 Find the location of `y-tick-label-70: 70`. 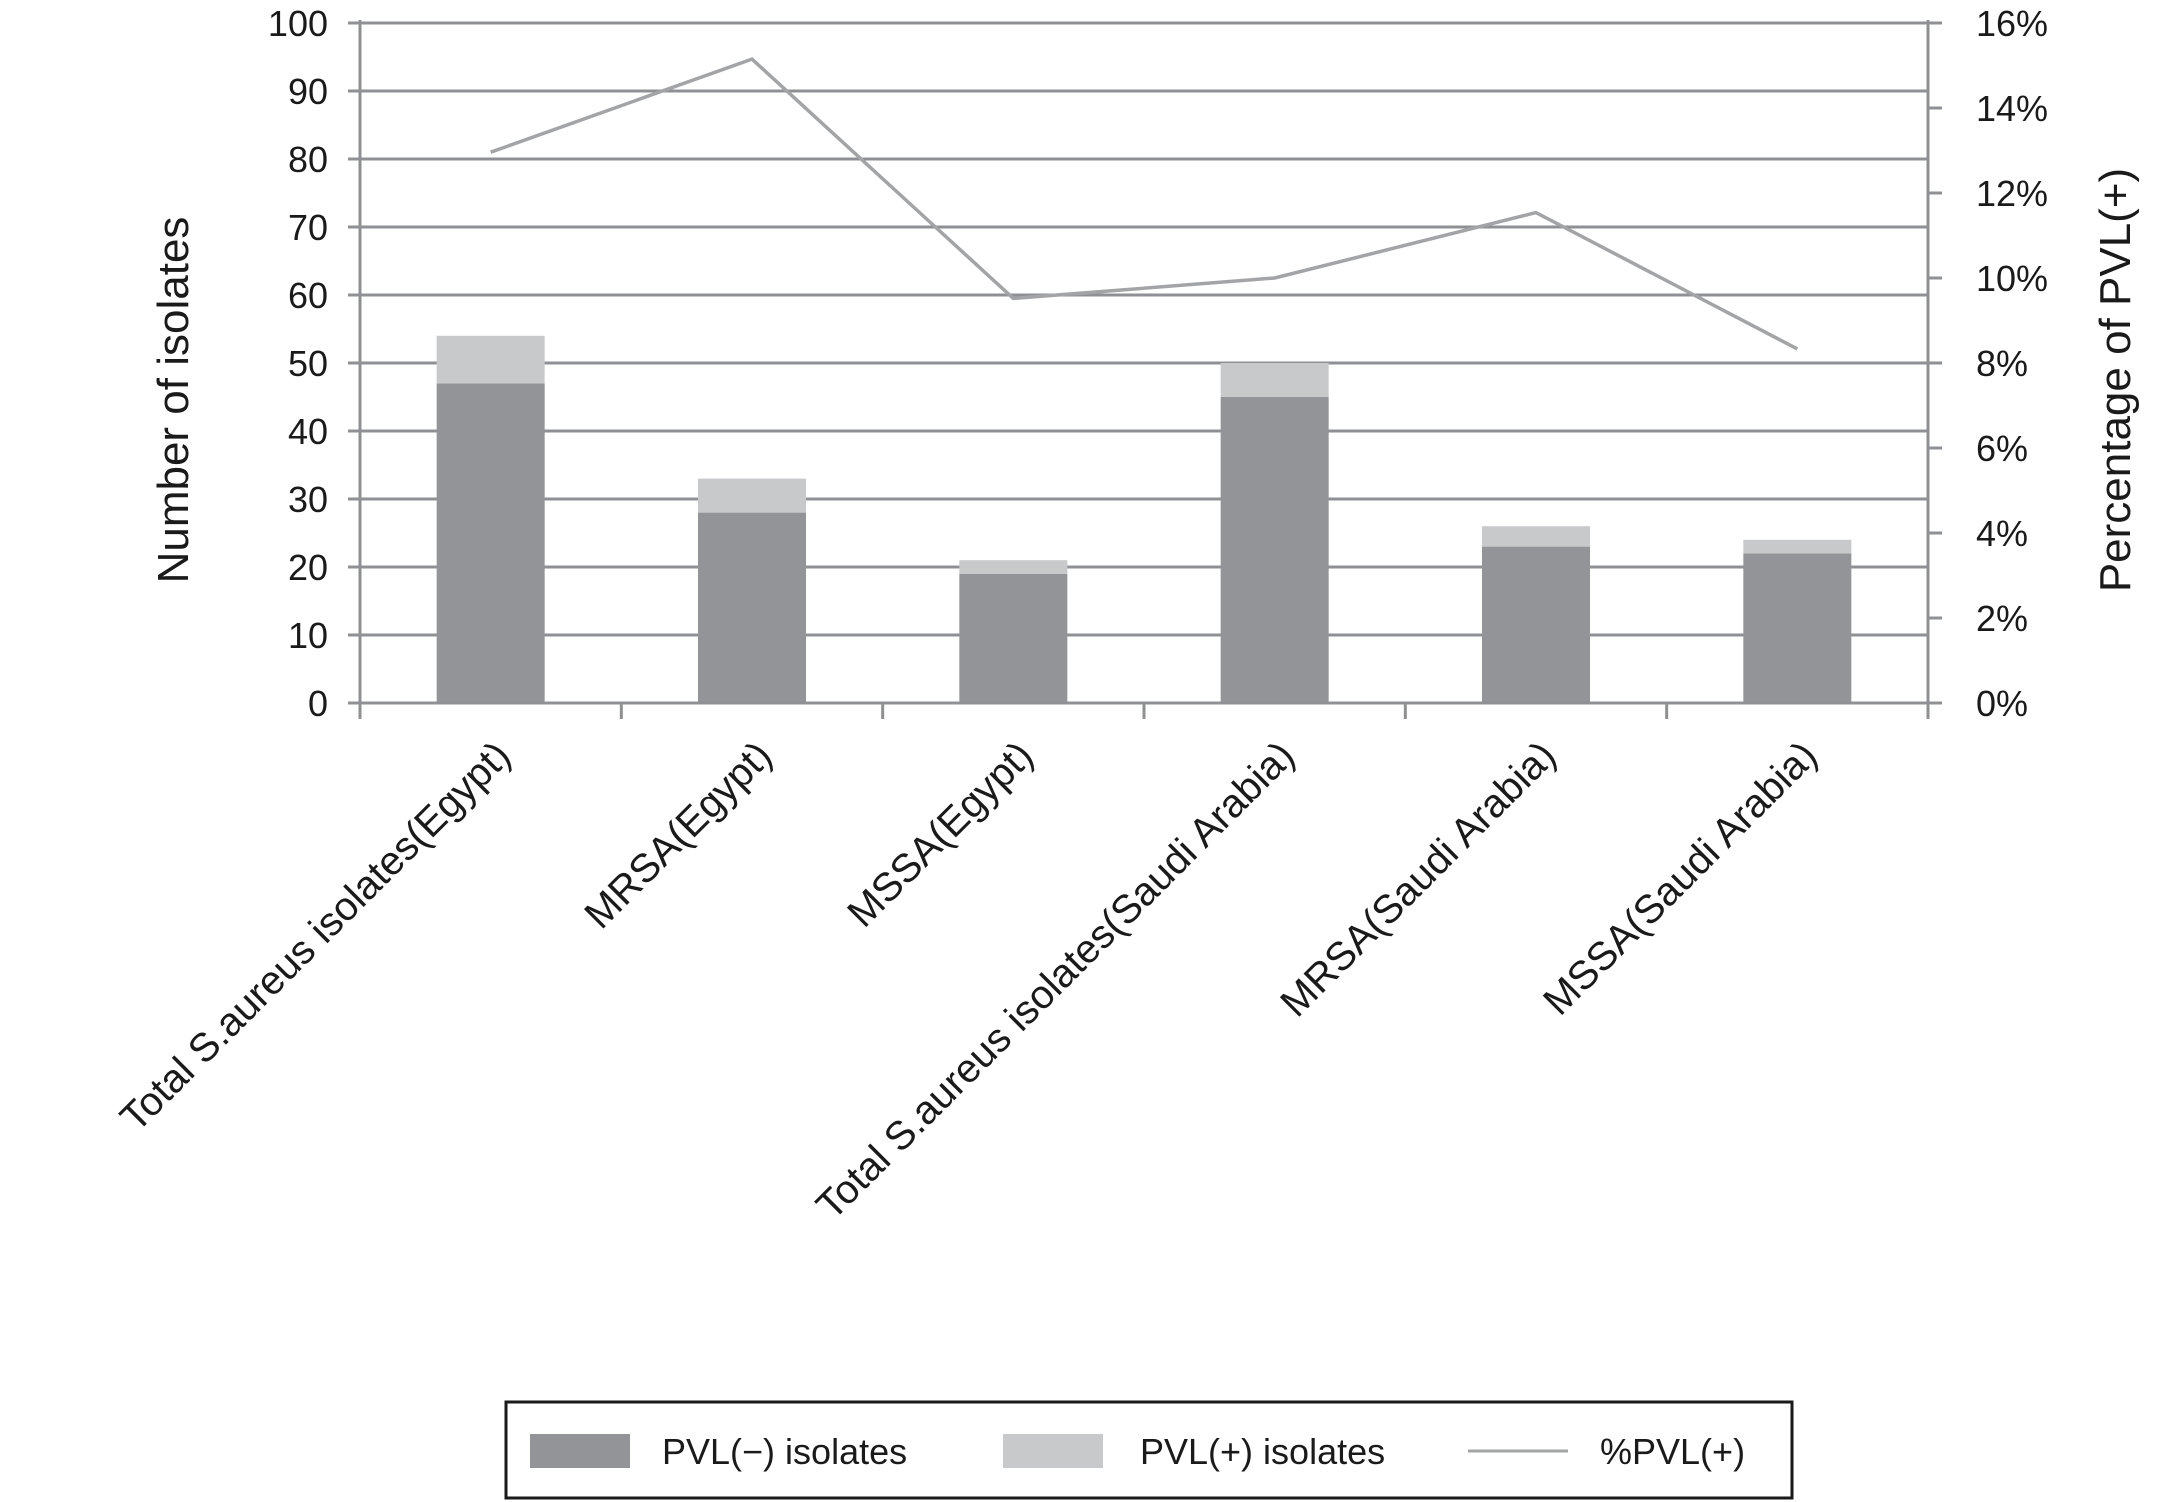

y-tick-label-70: 70 is located at coordinates (308, 227).